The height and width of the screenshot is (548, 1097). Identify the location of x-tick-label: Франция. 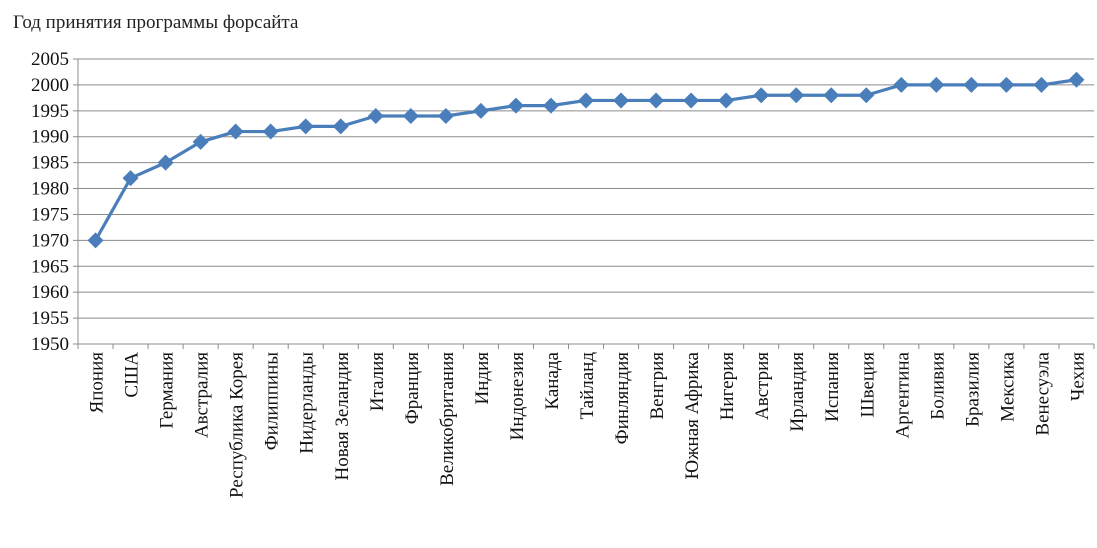
(412, 388).